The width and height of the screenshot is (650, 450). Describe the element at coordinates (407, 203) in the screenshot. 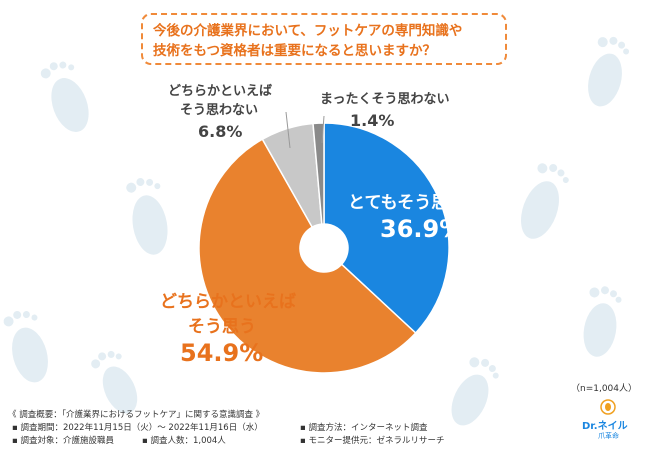

I see `label-strongly-agree-text: とてもそう思う` at that location.